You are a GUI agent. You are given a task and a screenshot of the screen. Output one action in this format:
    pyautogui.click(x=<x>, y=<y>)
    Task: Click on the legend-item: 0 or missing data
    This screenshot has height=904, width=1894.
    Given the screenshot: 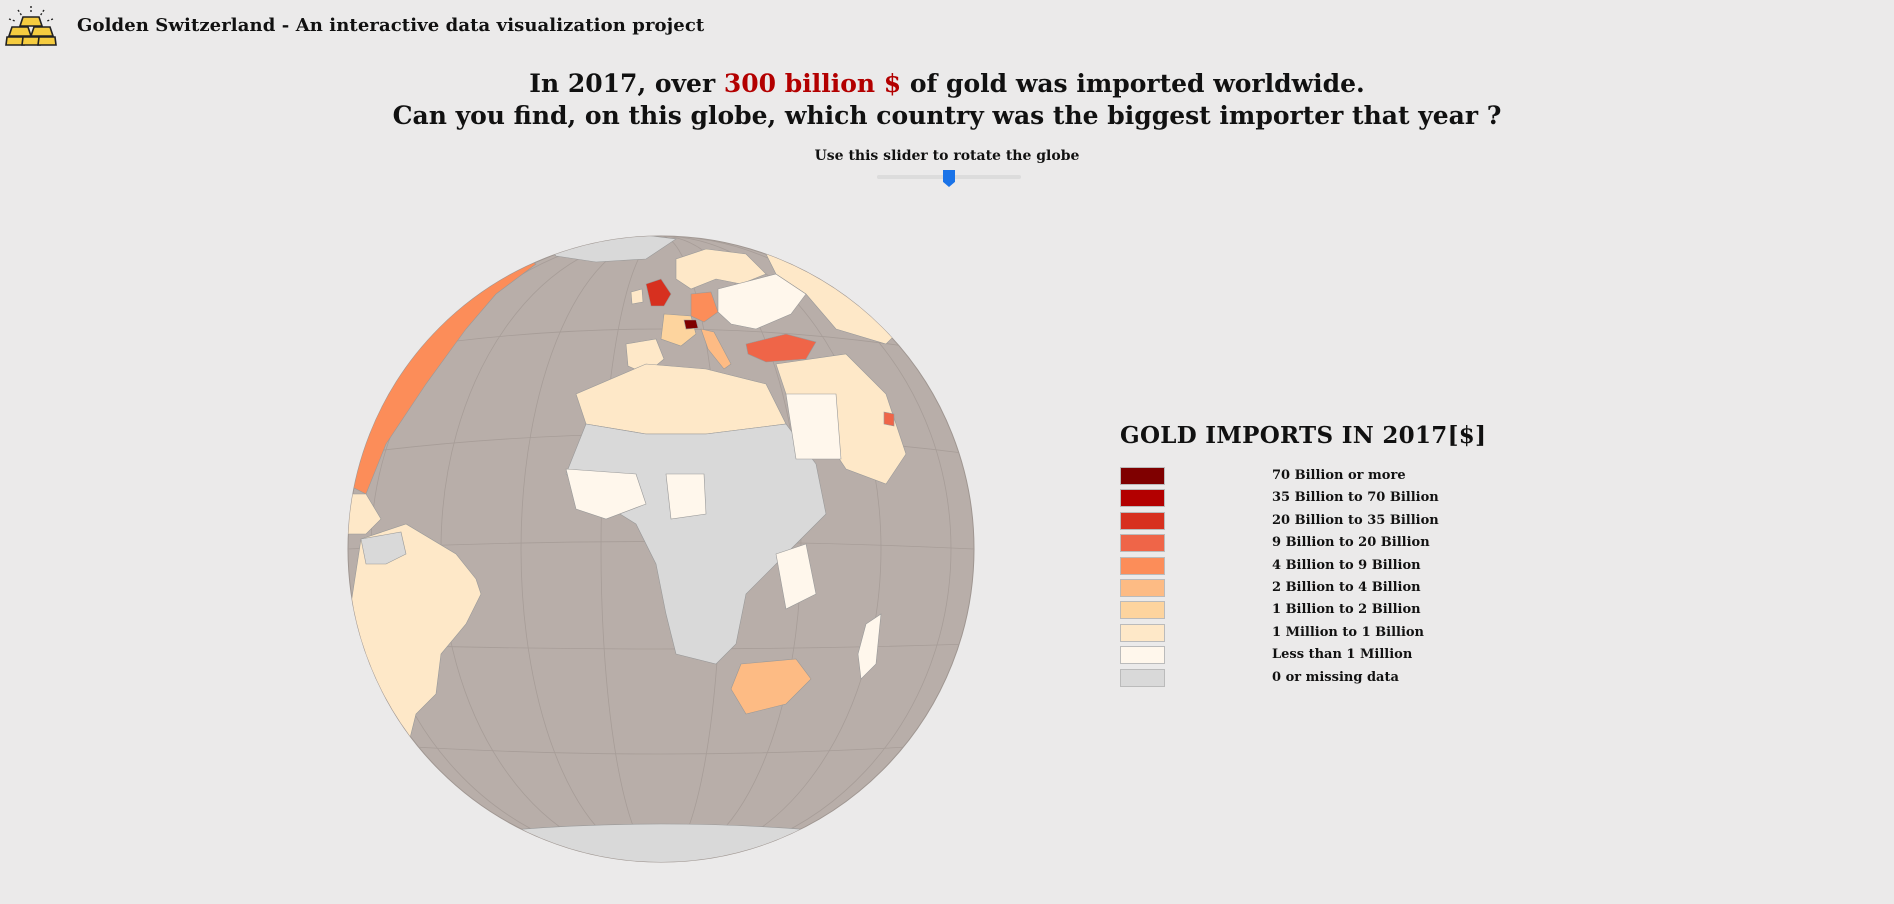 What is the action you would take?
    pyautogui.click(x=1330, y=678)
    